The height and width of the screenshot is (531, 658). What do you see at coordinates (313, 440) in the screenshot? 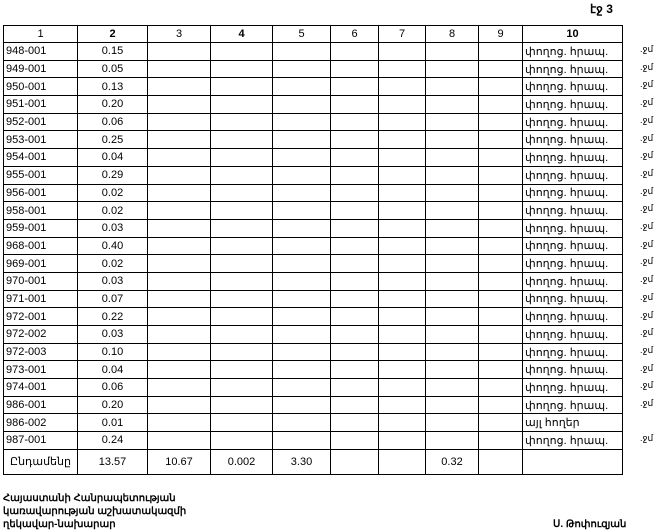
I see `table-row: 987-001 0.24 փողոց. հրապ.` at bounding box center [313, 440].